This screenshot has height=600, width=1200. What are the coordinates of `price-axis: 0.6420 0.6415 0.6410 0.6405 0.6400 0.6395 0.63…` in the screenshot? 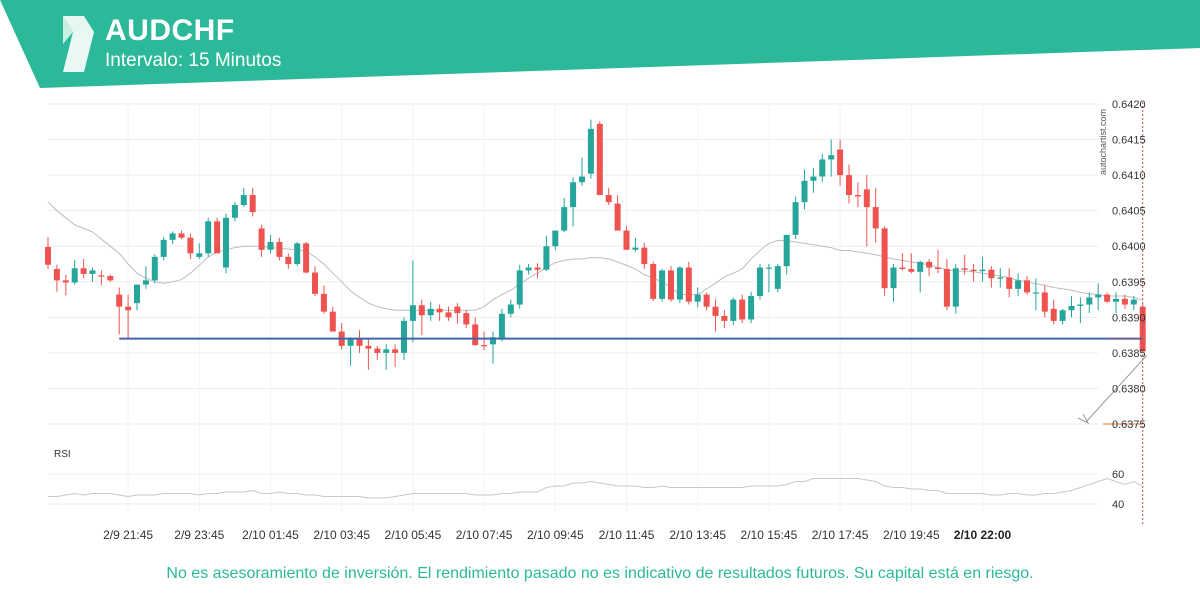 It's located at (1129, 265).